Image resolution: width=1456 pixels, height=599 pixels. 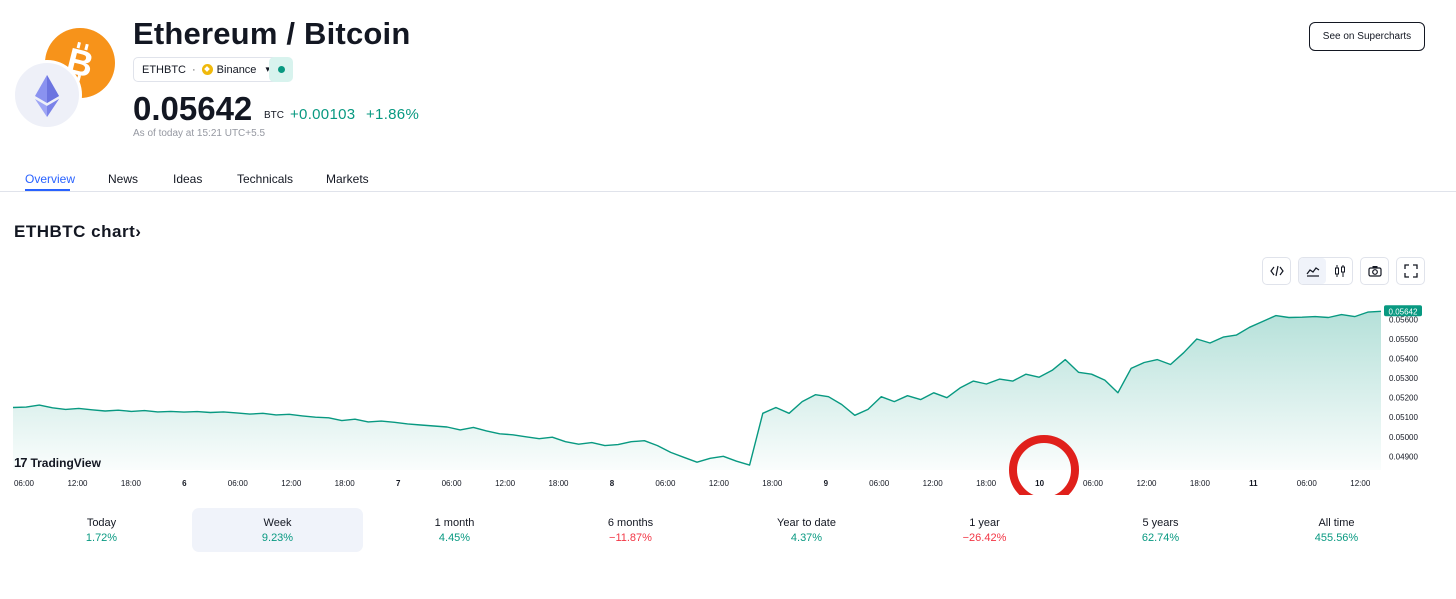 I want to click on chart-heading-text: ETHBTC chart, so click(x=75, y=231).